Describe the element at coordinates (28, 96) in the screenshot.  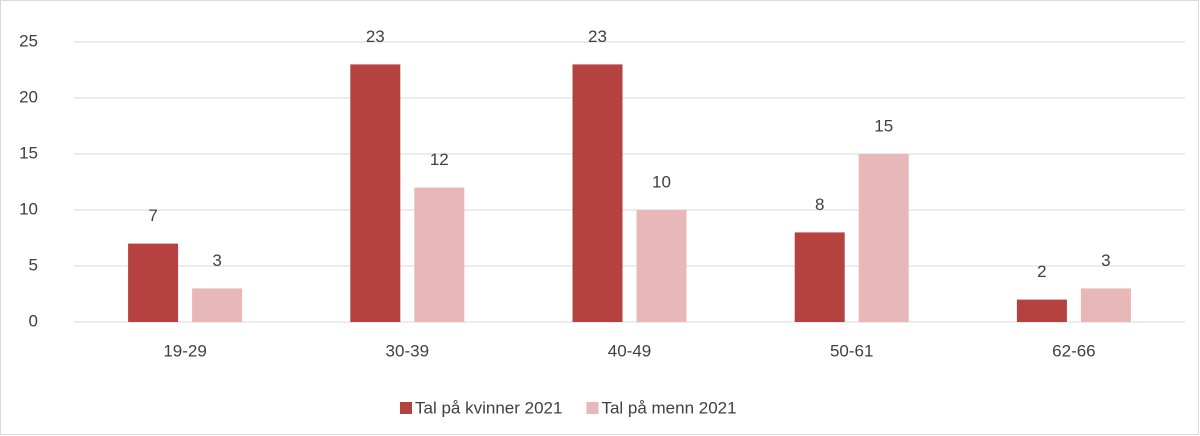
I see `y-tick-label: 20` at that location.